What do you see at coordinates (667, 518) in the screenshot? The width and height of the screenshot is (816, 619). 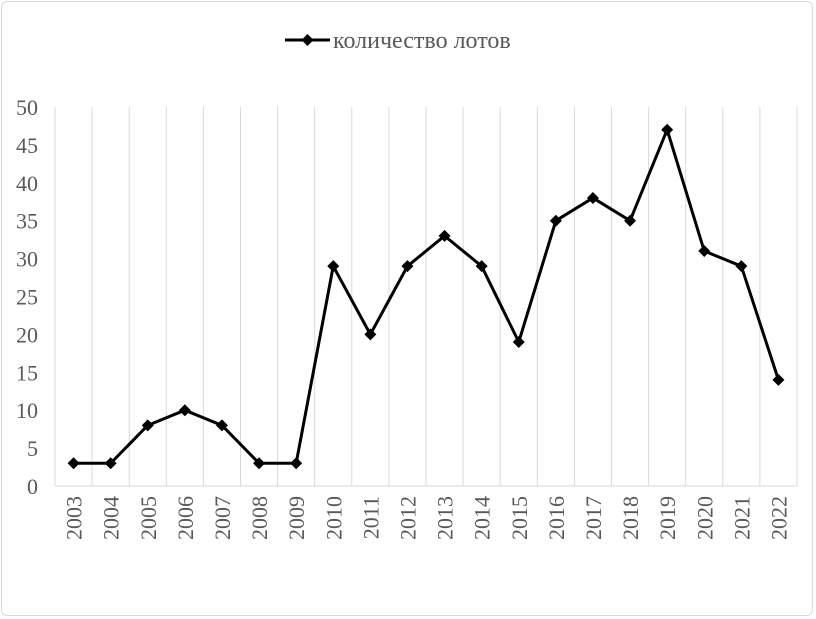 I see `x-tick-label: 2019` at bounding box center [667, 518].